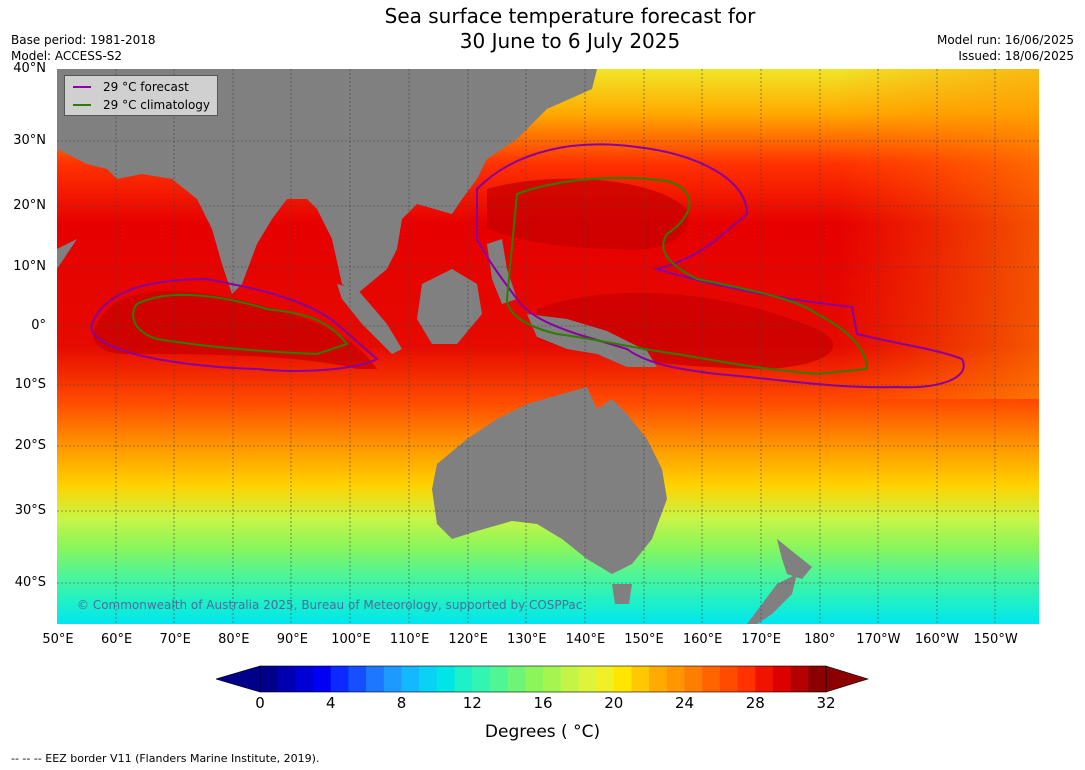 The width and height of the screenshot is (1085, 770). I want to click on meta-left: Base period: 1981-2018 Model: ACCESS-S2, so click(83, 48).